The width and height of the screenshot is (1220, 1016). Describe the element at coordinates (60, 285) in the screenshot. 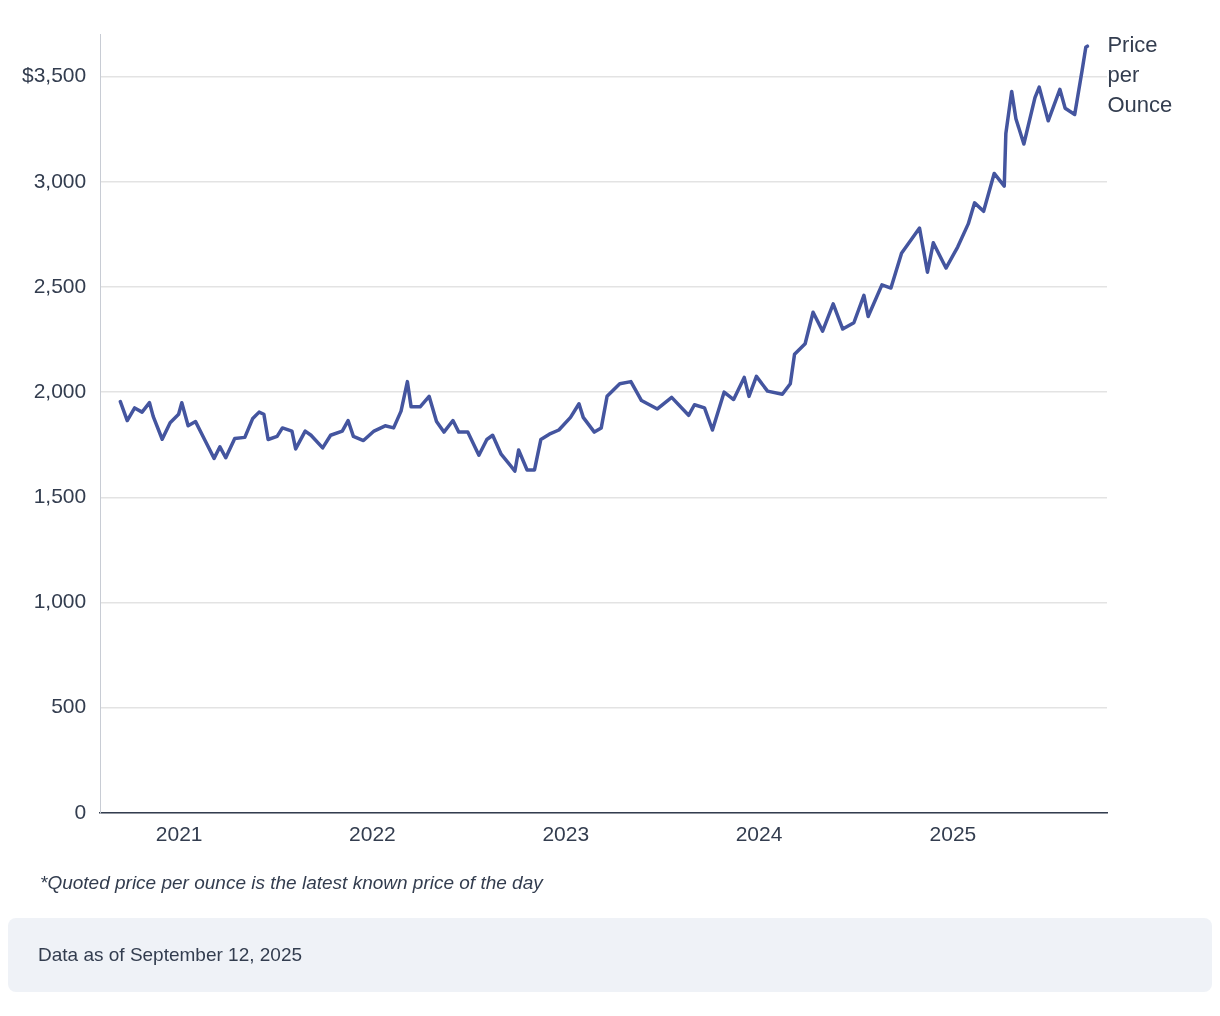

I see `y-tick-label: 2,500` at that location.